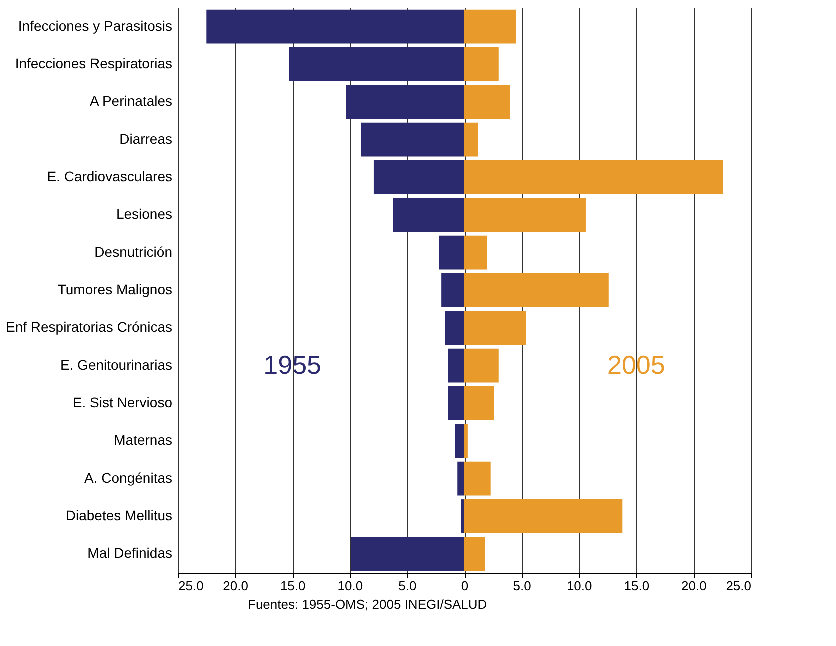  What do you see at coordinates (128, 478) in the screenshot?
I see `y-tick-label: A. Congénitas` at bounding box center [128, 478].